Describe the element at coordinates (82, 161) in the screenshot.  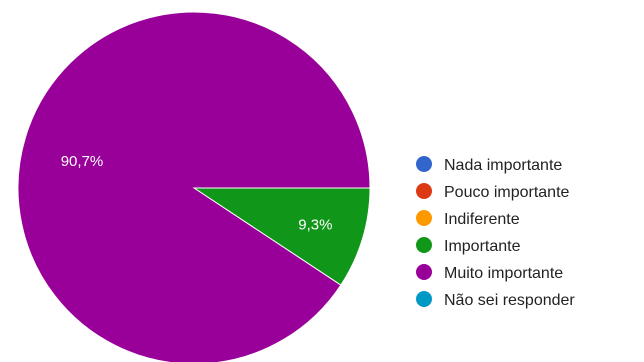
I see `slice-label-muito-importante: 90,7%` at that location.